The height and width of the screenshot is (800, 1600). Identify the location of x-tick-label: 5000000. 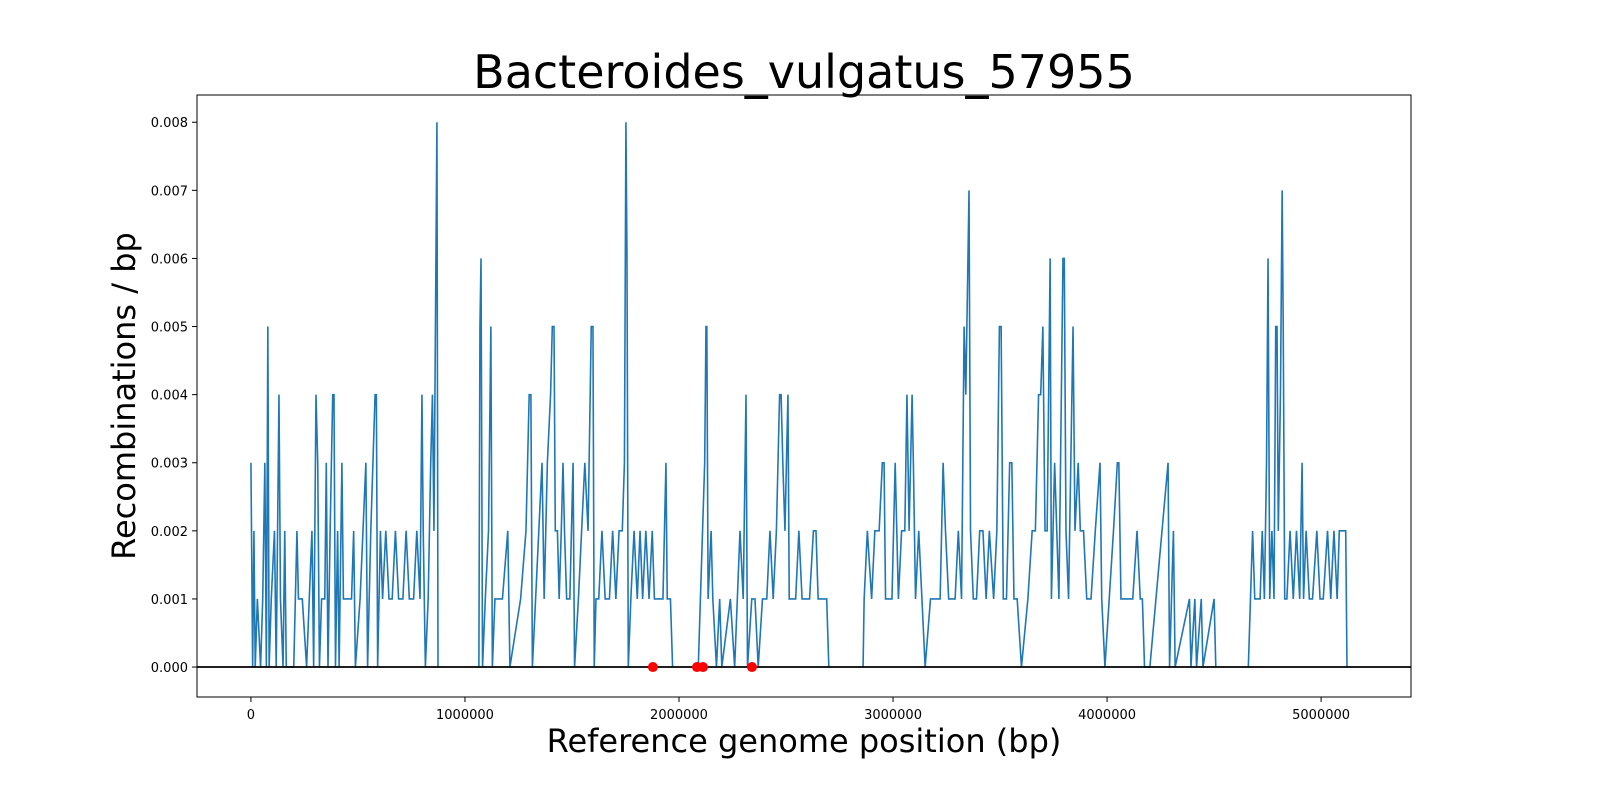
(1321, 715).